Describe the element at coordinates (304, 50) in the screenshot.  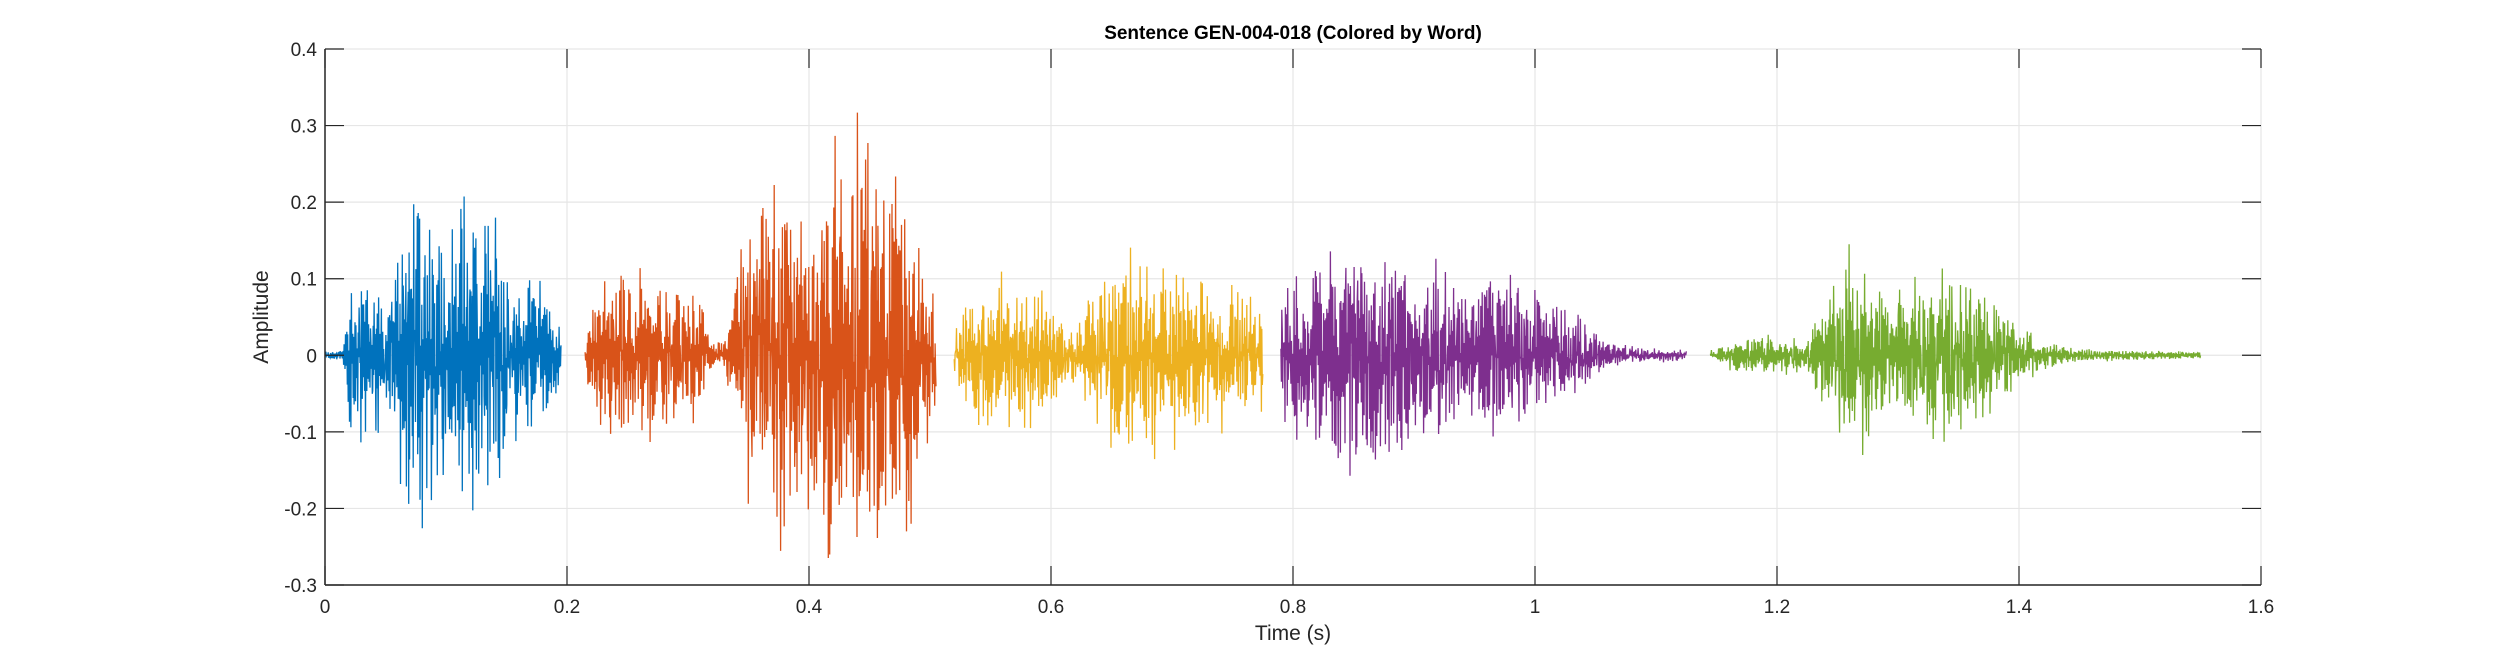
I see `y-tick-label: 0.4` at that location.